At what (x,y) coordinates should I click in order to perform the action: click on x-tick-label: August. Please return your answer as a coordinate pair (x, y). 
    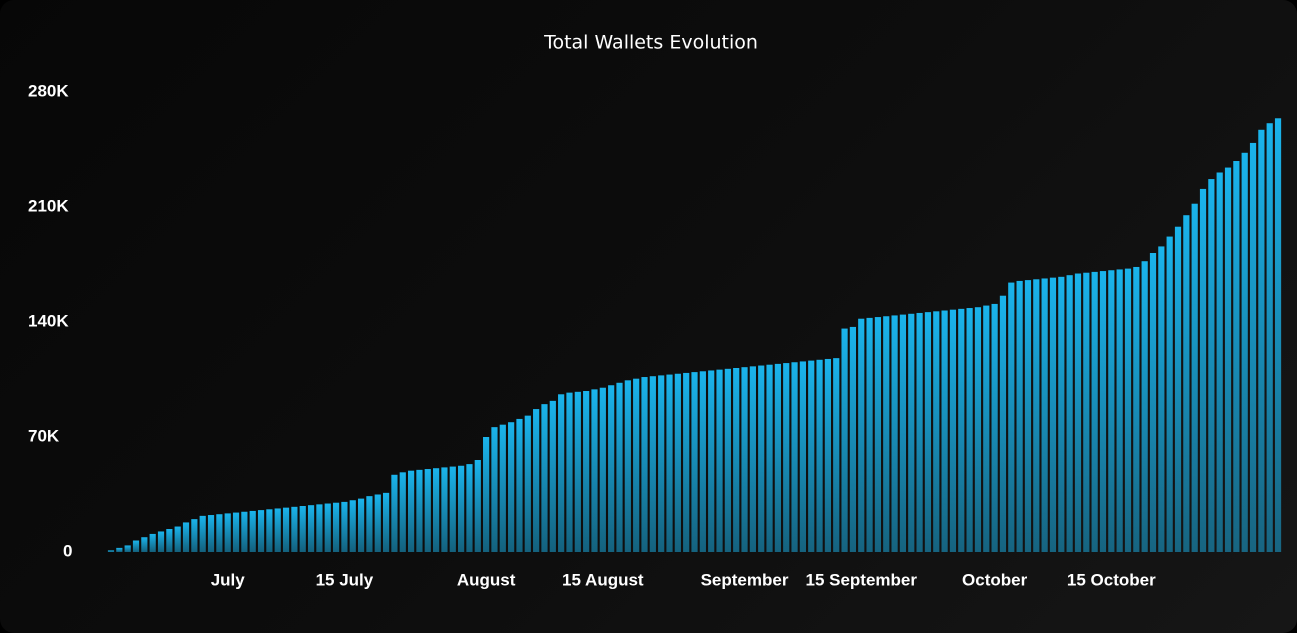
    Looking at the image, I should click on (486, 579).